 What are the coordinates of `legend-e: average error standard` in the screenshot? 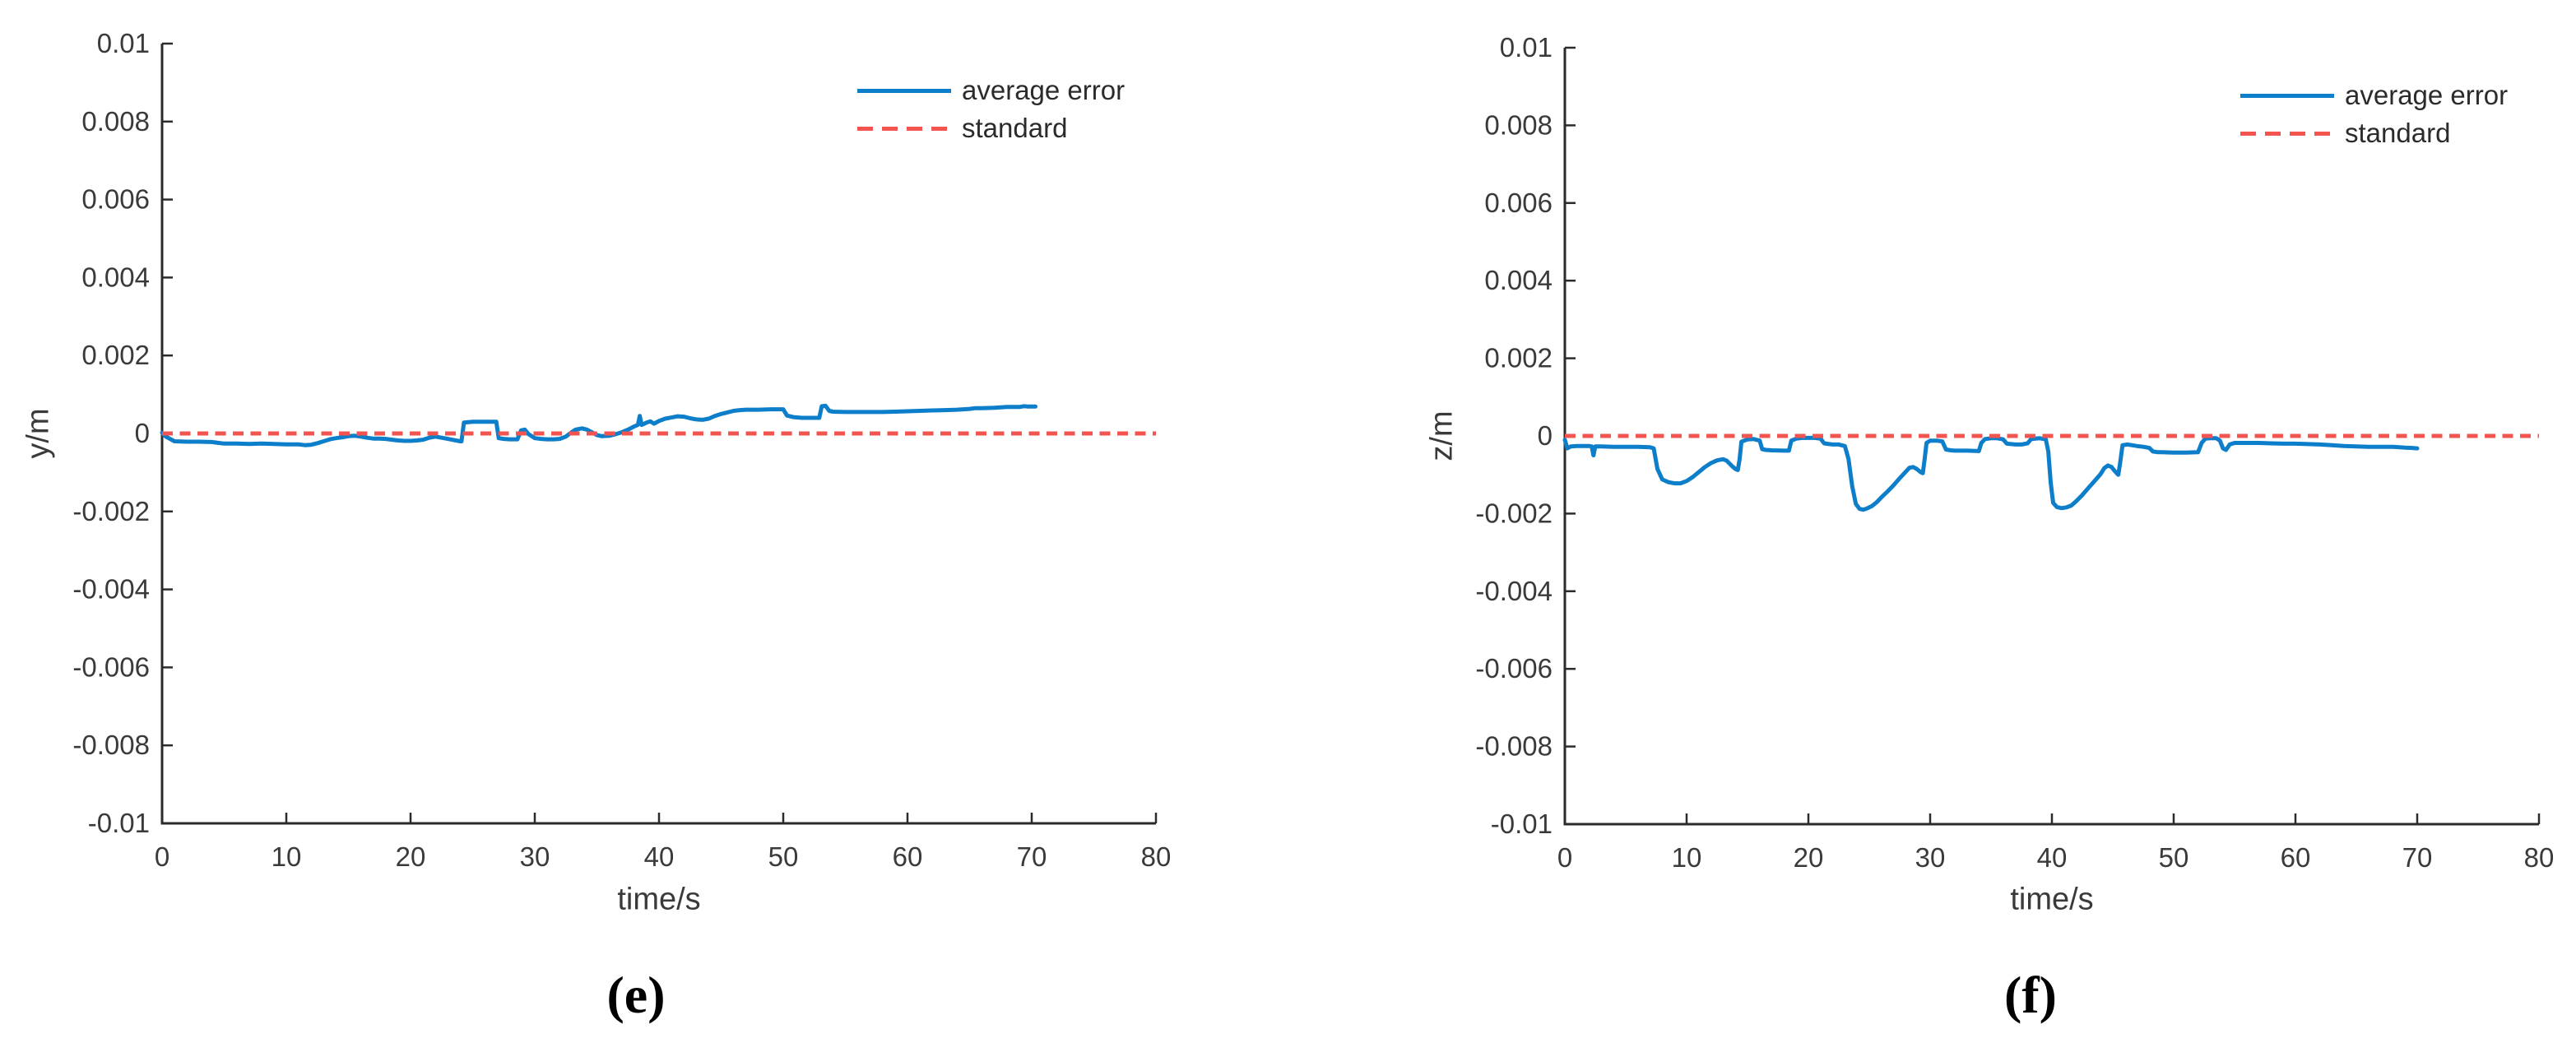 It's located at (992, 109).